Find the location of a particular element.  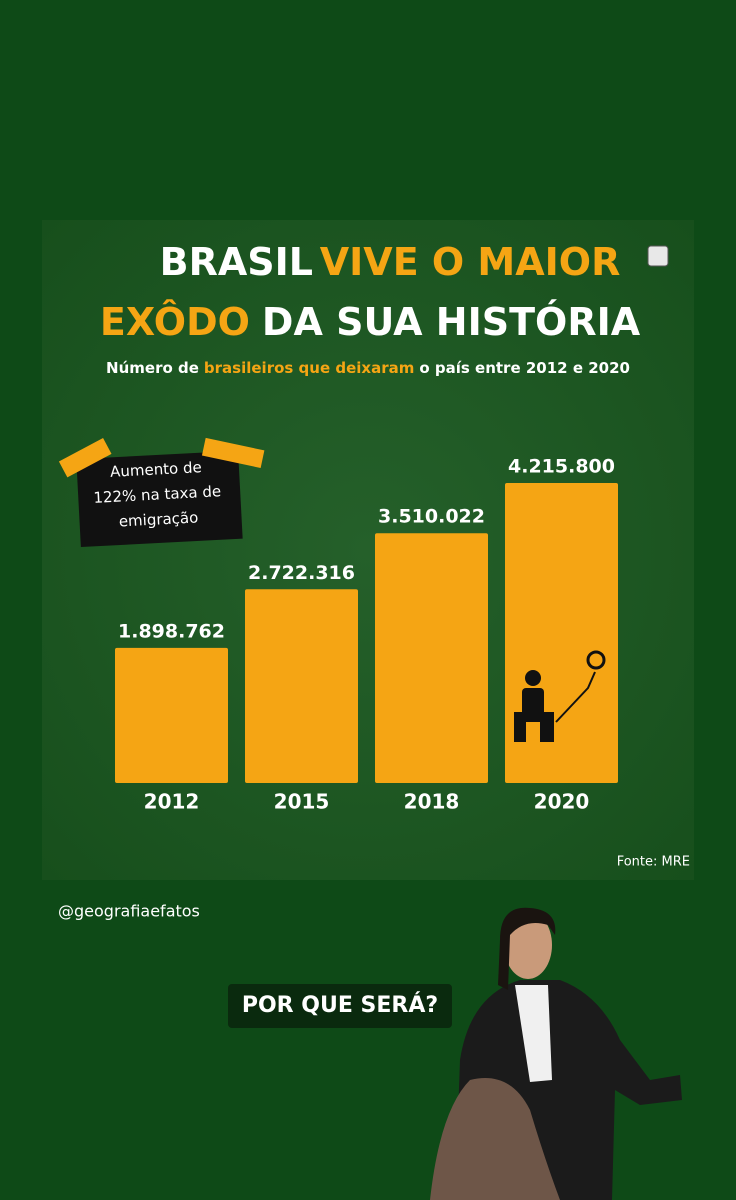

annotation-bg is located at coordinates (159, 499).